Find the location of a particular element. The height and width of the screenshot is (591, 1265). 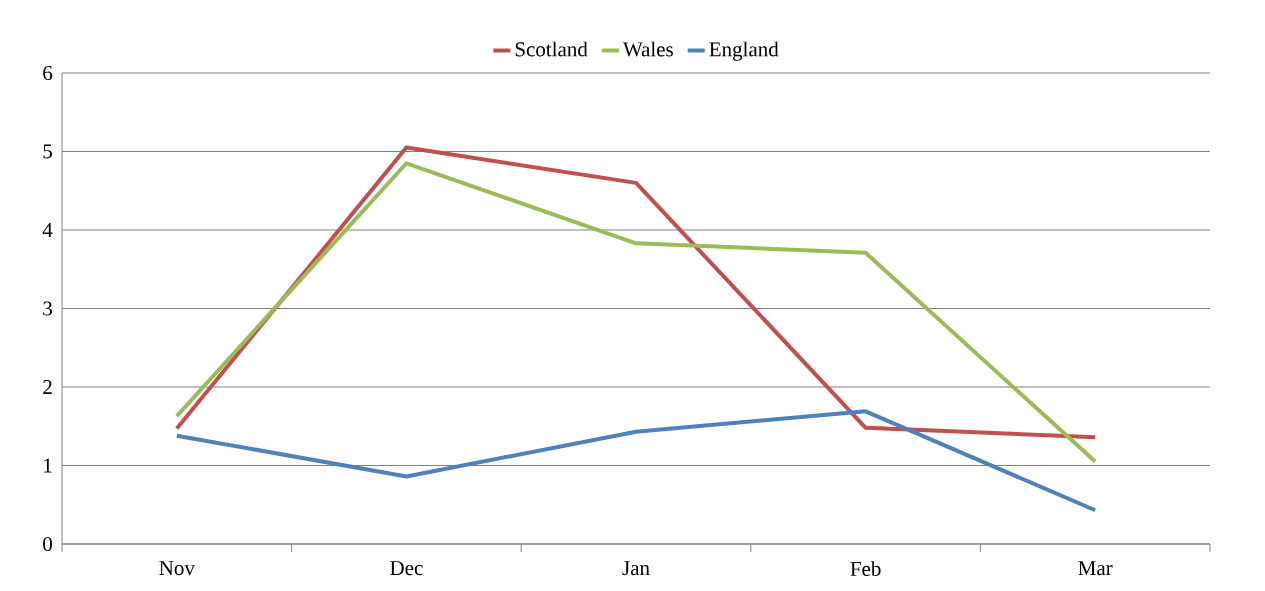

y-tick-label: 3 is located at coordinates (47, 308).